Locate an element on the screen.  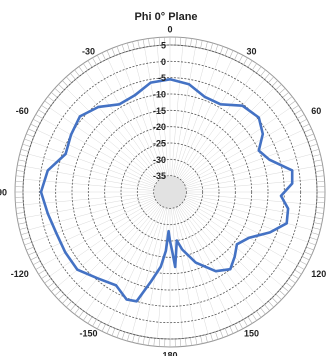
radial-tick-label: -20 is located at coordinates (159, 127).